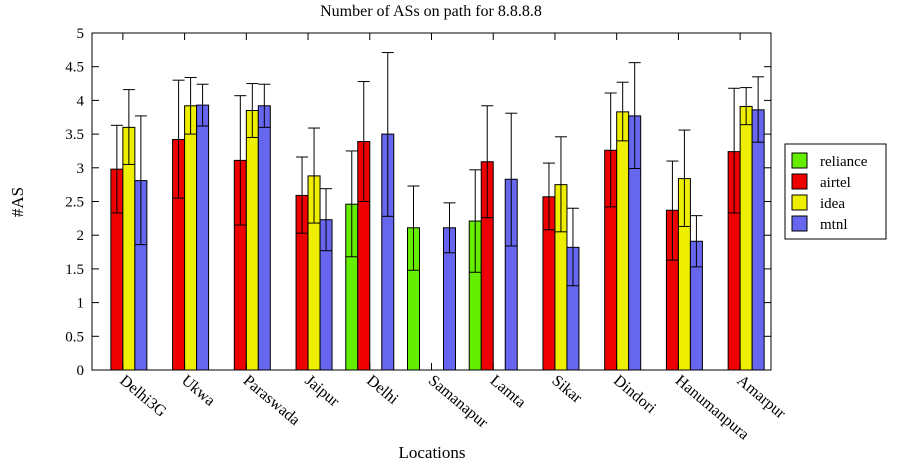  Describe the element at coordinates (818, 203) in the screenshot. I see `legend-item-idea: idea` at that location.